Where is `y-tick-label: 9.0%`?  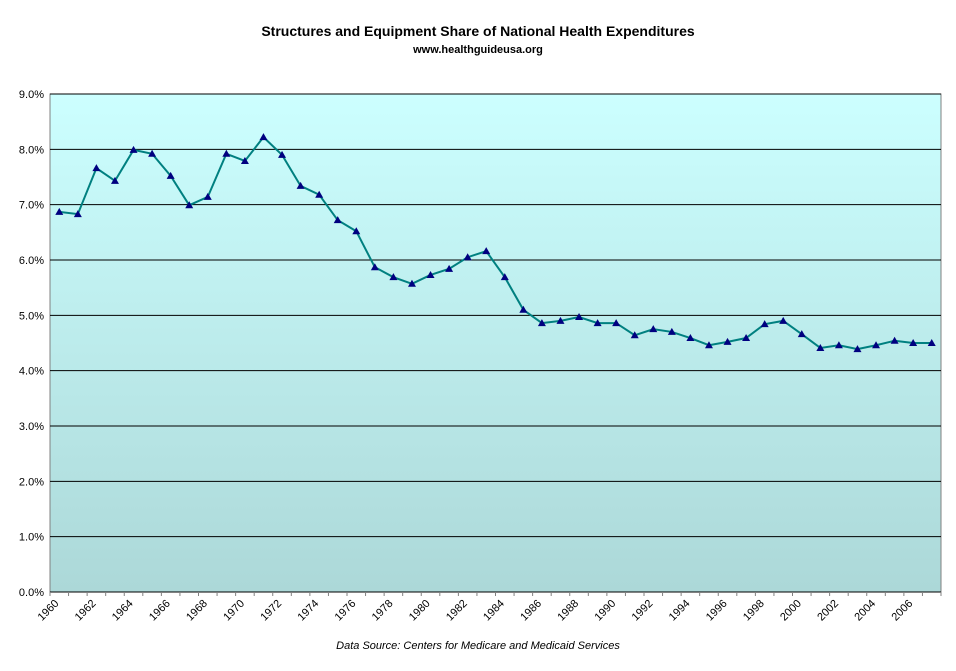
y-tick-label: 9.0% is located at coordinates (31, 95).